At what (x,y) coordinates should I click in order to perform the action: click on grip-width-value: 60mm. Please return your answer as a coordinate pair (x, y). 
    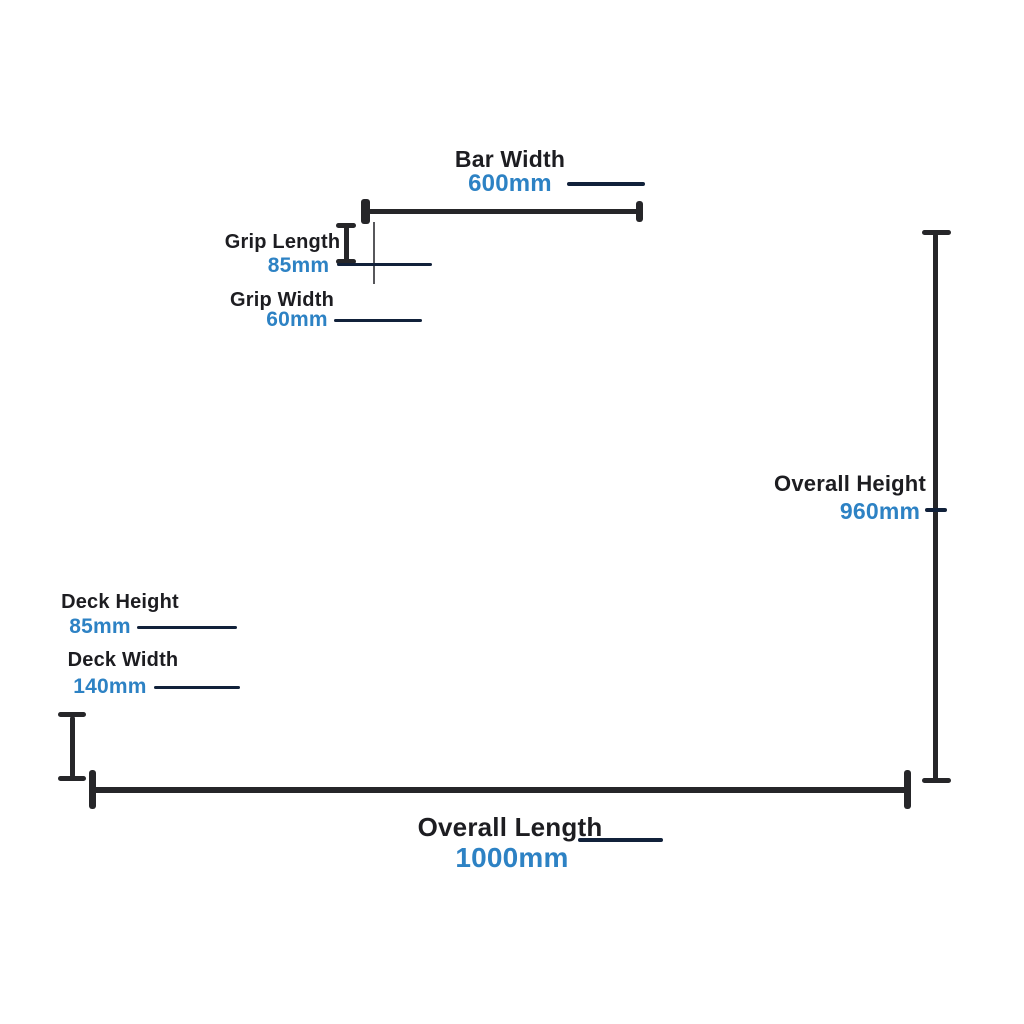
    Looking at the image, I should click on (297, 319).